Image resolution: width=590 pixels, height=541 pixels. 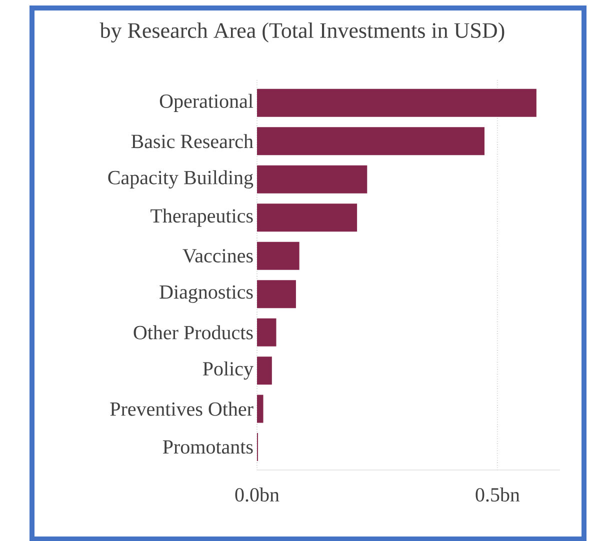 What do you see at coordinates (201, 217) in the screenshot?
I see `y-tick-label: Therapeutics` at bounding box center [201, 217].